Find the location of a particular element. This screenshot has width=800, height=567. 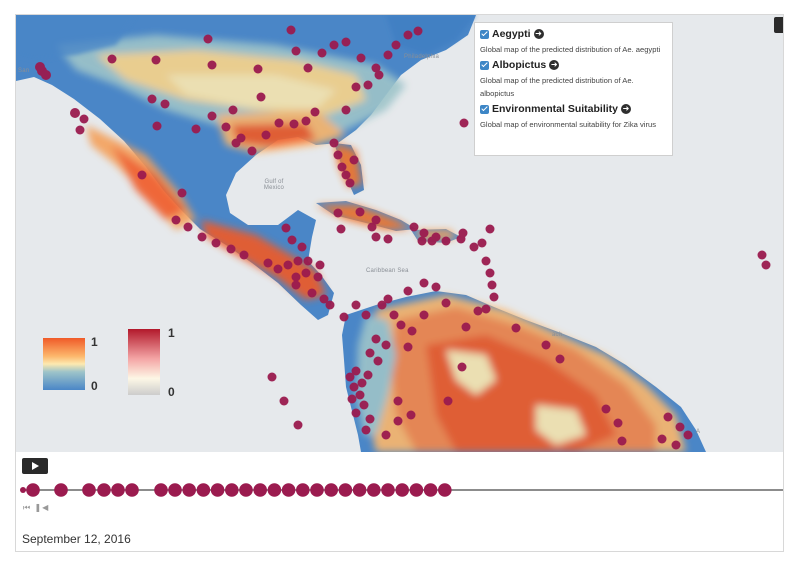

step-back-icon: ❚◀ is located at coordinates (42, 507).